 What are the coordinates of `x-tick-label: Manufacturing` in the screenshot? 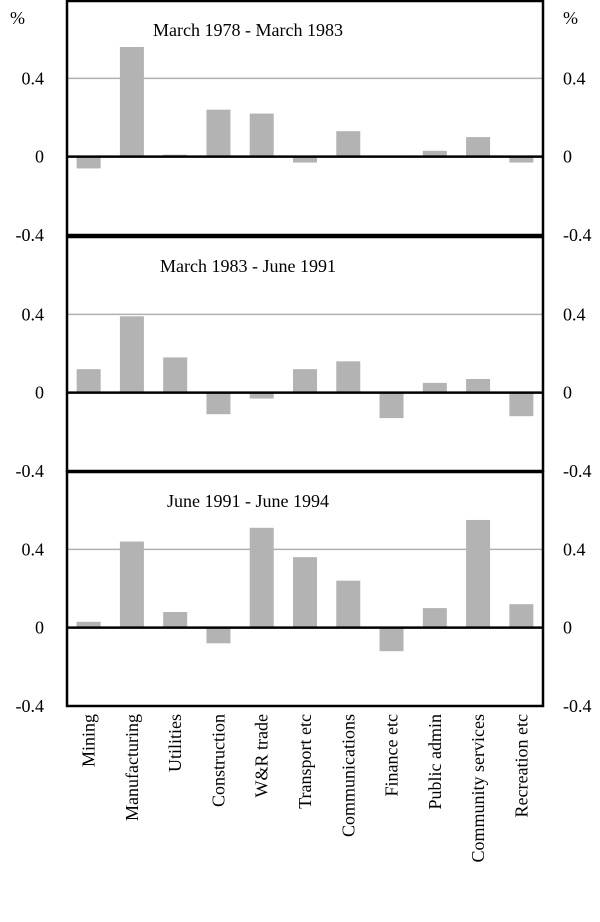 It's located at (132, 767).